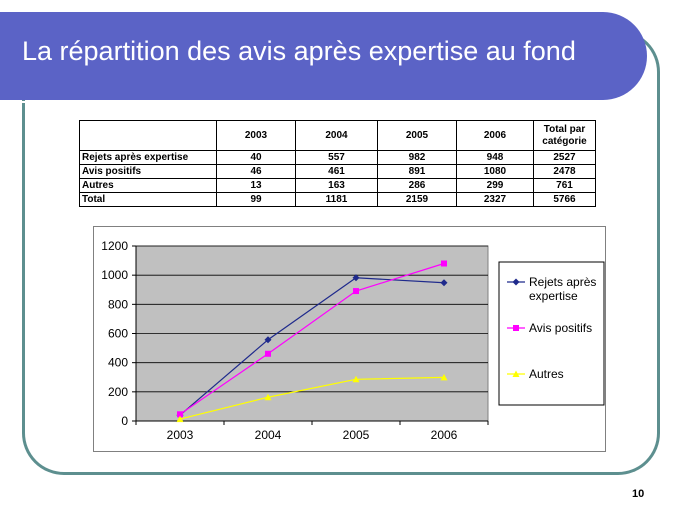 The image size is (689, 517). Describe the element at coordinates (118, 334) in the screenshot. I see `y-tick-label: 600` at that location.